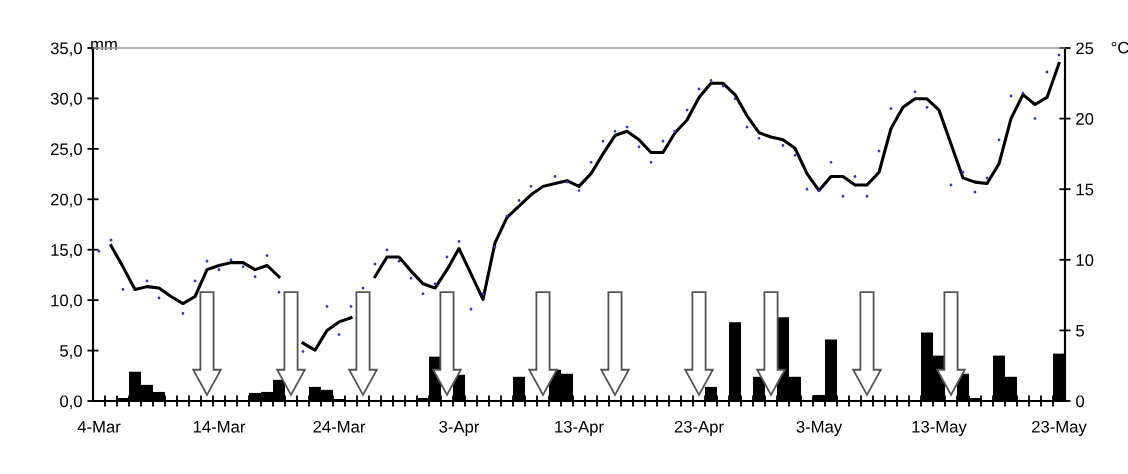 This screenshot has height=474, width=1128. Describe the element at coordinates (99, 427) in the screenshot. I see `x-tick-label: 4-Mar` at that location.